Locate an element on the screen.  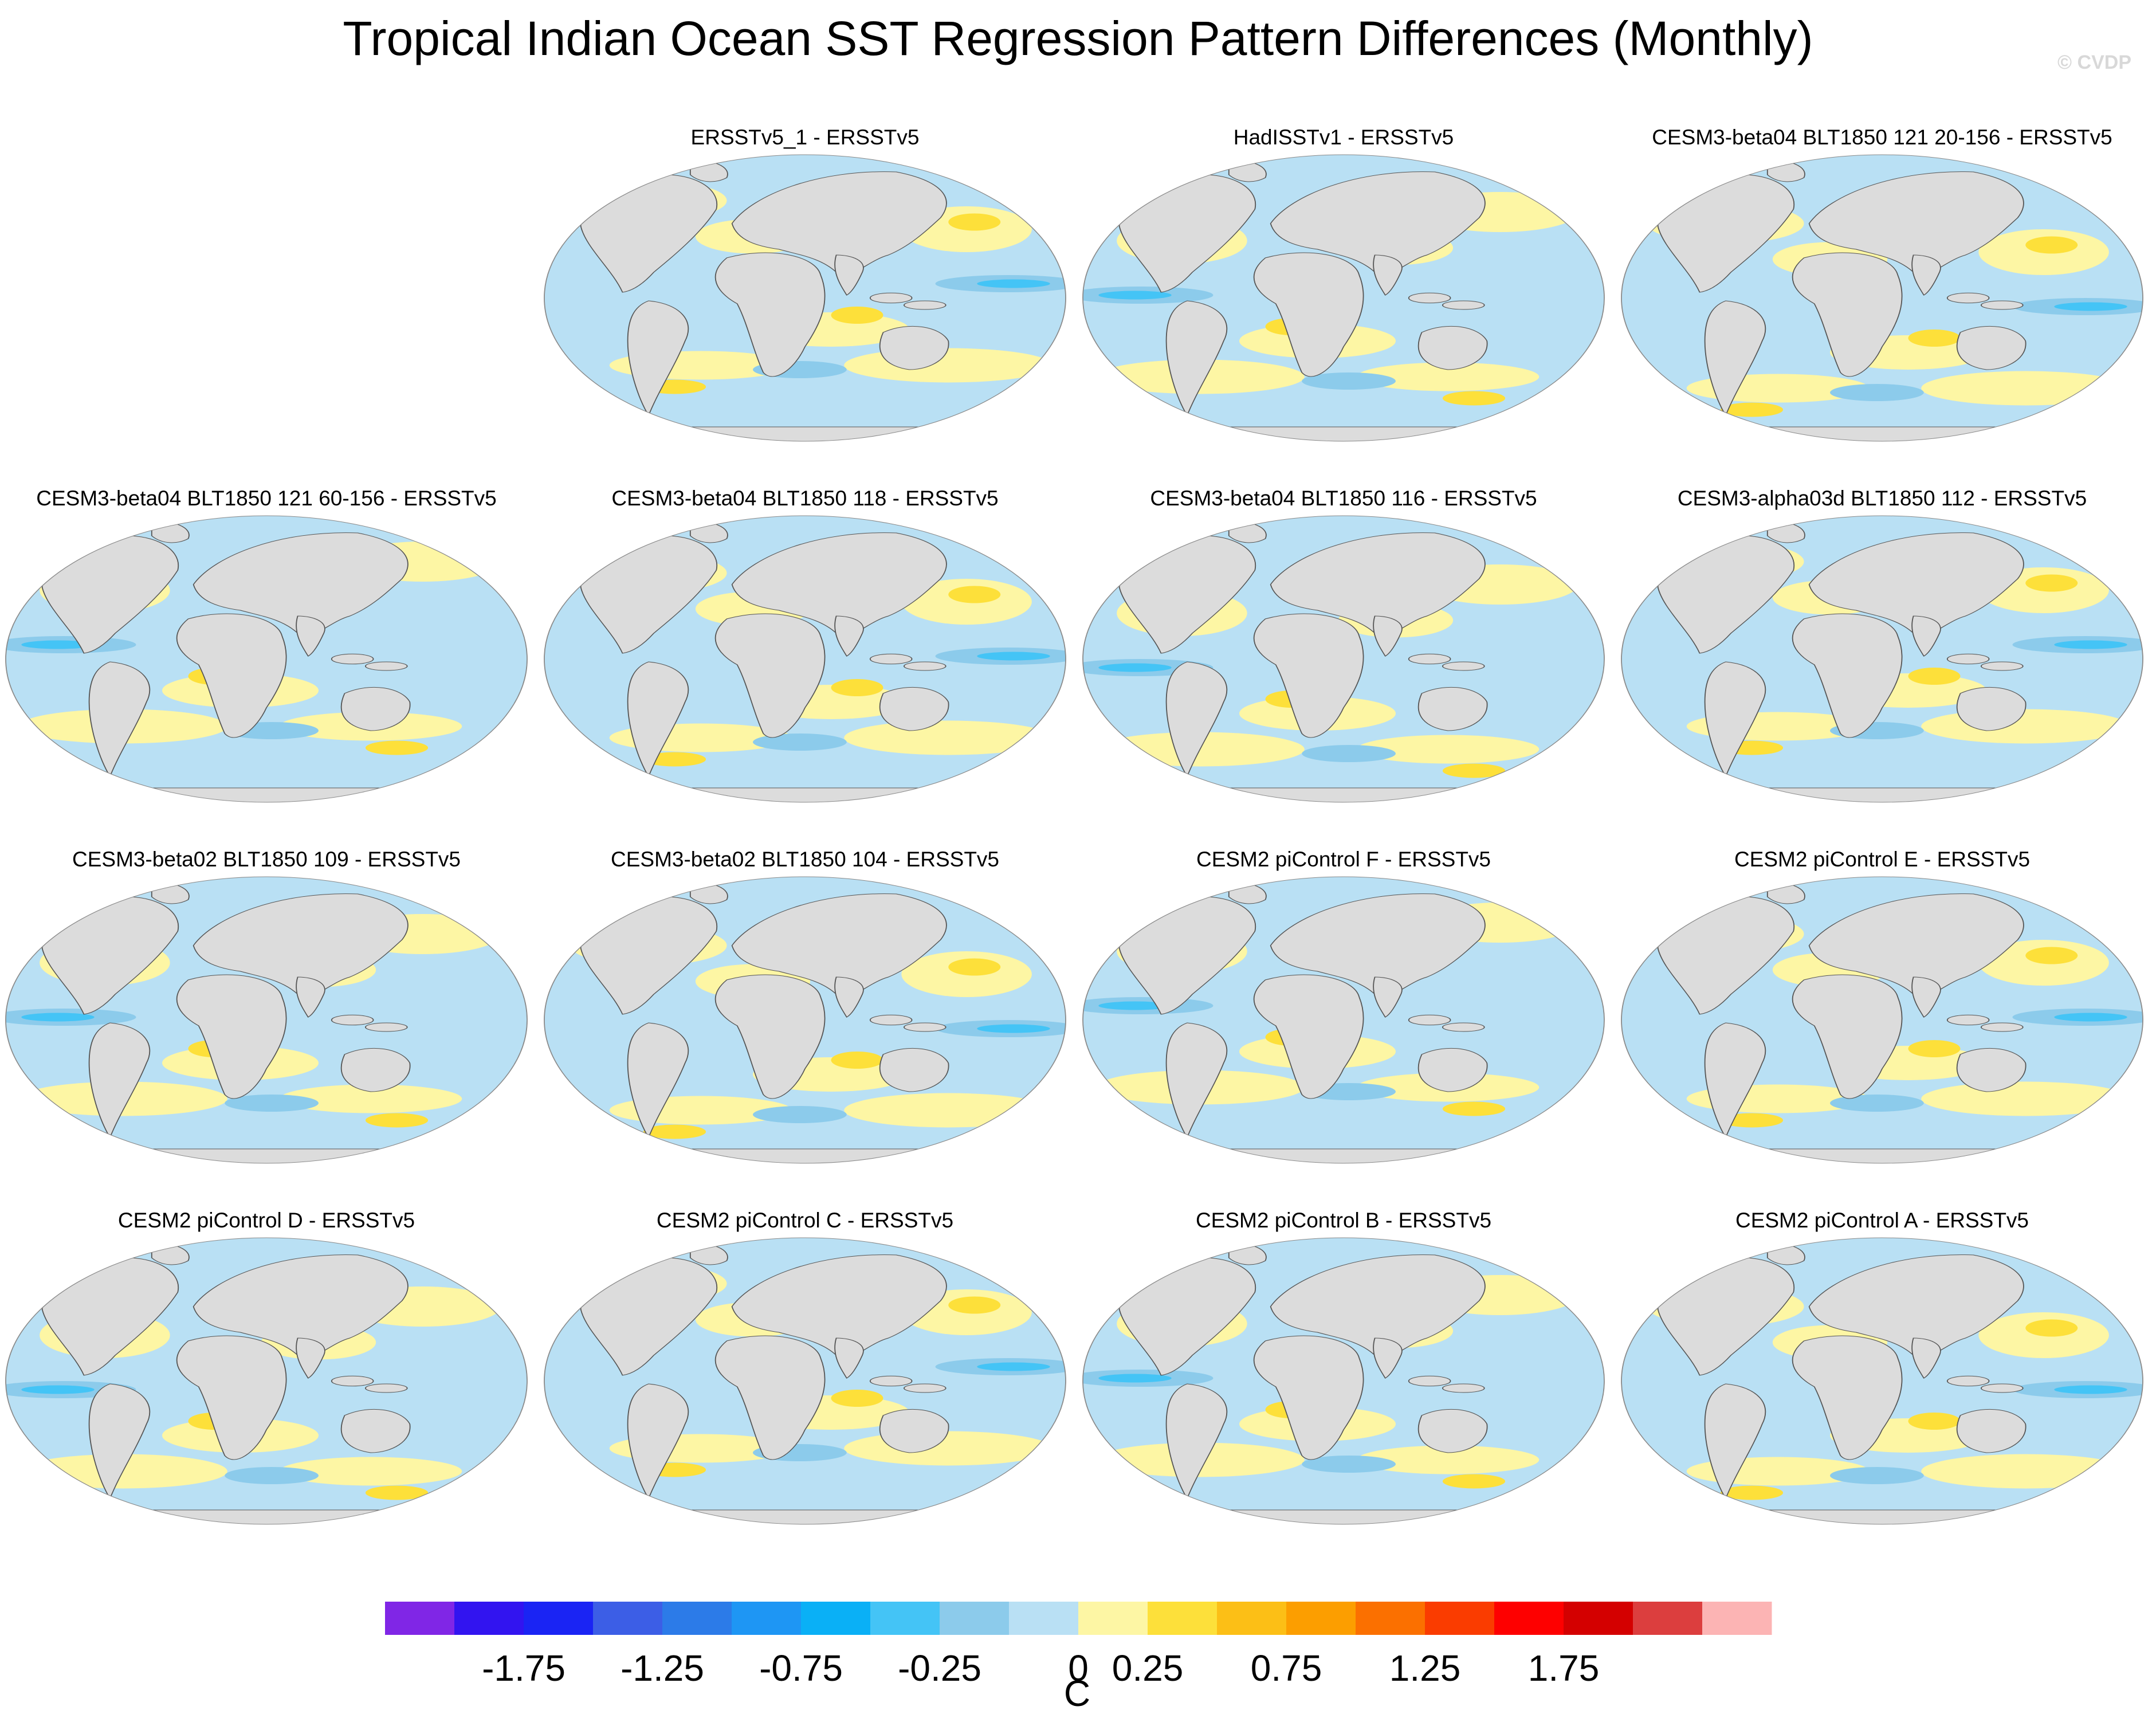
map-panel: CESM2 piControl A - ERSSTv5 is located at coordinates (1882, 1367).